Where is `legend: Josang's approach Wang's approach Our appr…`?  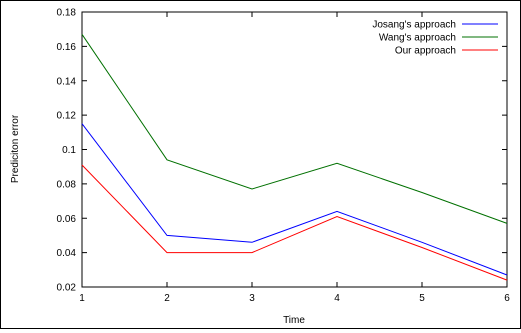 legend: Josang's approach Wang's approach Our appr… is located at coordinates (435, 38).